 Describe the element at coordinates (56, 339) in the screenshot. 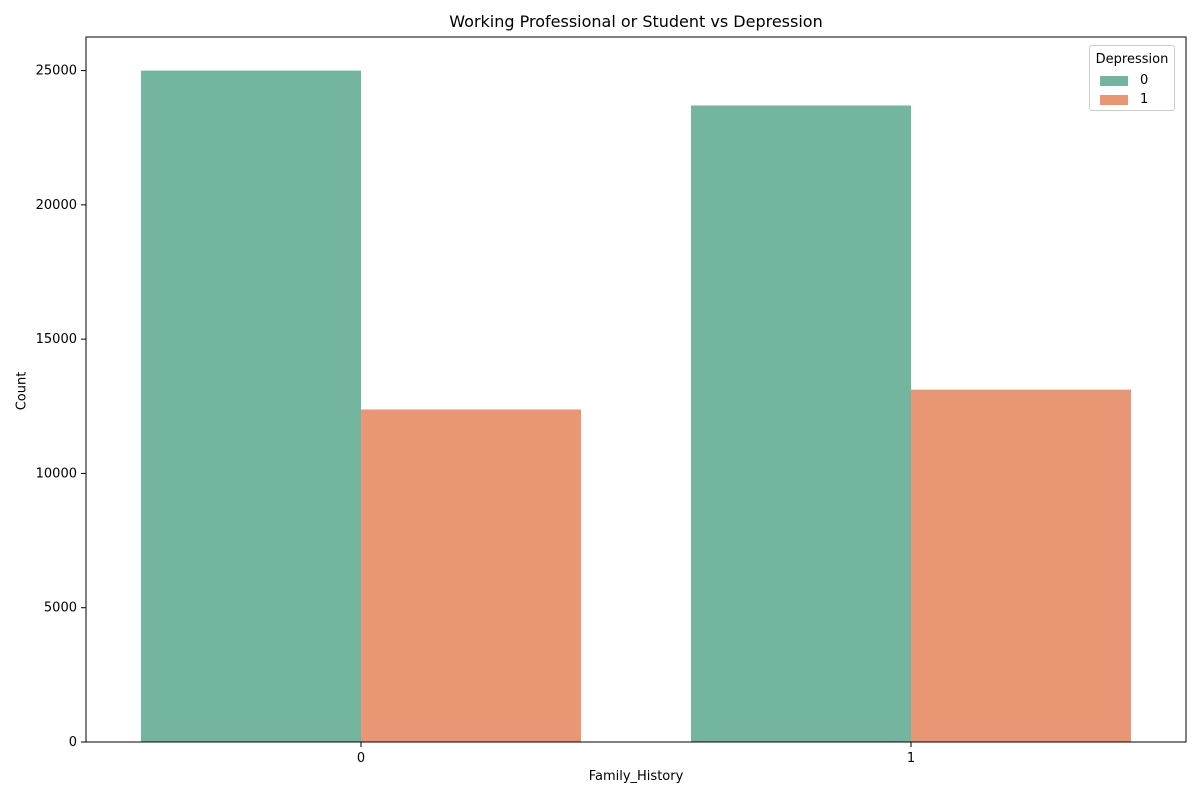

I see `y-tick-label: 15000` at that location.